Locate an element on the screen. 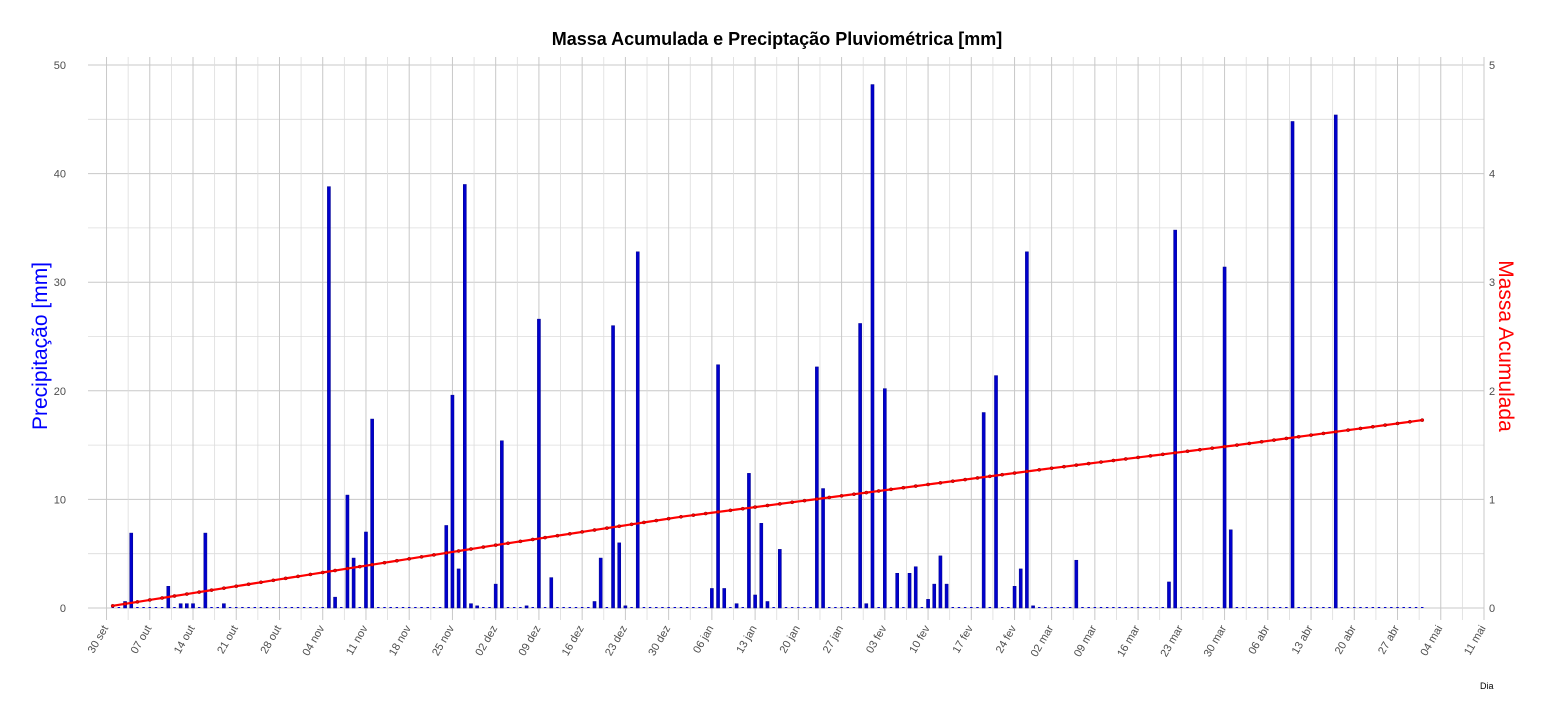 The height and width of the screenshot is (720, 1550). x-tick-label: 18 nov is located at coordinates (400, 640).